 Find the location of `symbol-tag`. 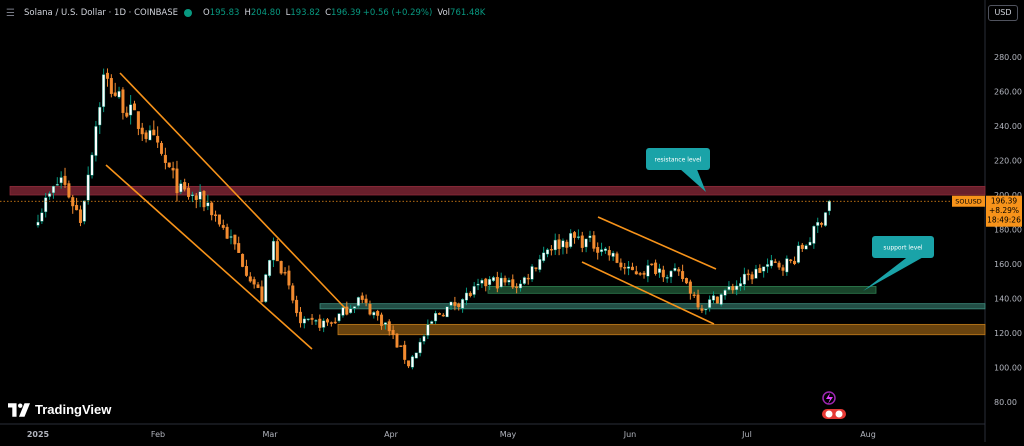

symbol-tag is located at coordinates (968, 201).